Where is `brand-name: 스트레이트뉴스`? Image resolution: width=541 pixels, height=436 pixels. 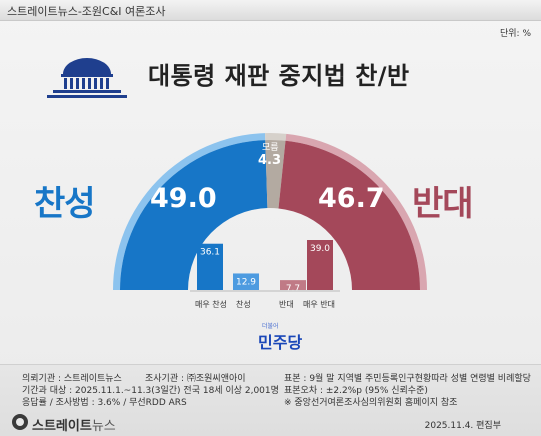
brand-name: 스트레이트뉴스 is located at coordinates (74, 424).